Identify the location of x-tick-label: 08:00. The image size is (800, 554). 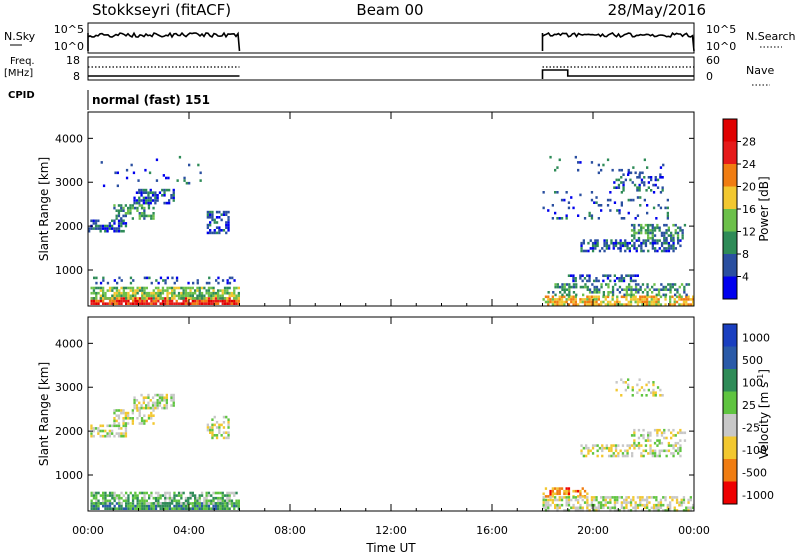
(290, 530).